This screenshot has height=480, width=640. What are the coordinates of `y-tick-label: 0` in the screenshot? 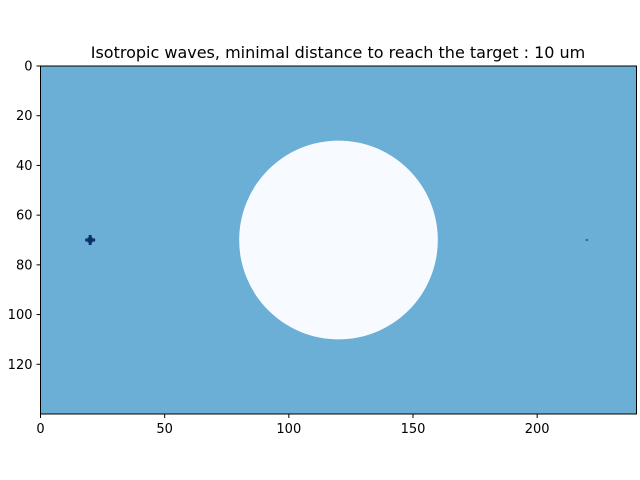 It's located at (28, 67).